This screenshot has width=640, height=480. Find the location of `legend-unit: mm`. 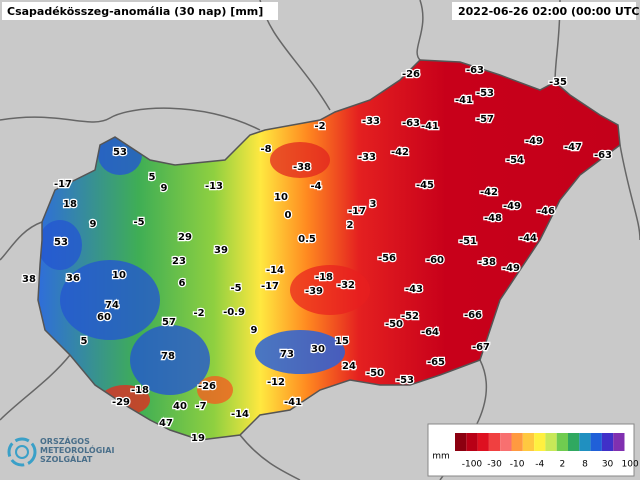

legend-unit: mm is located at coordinates (441, 457).